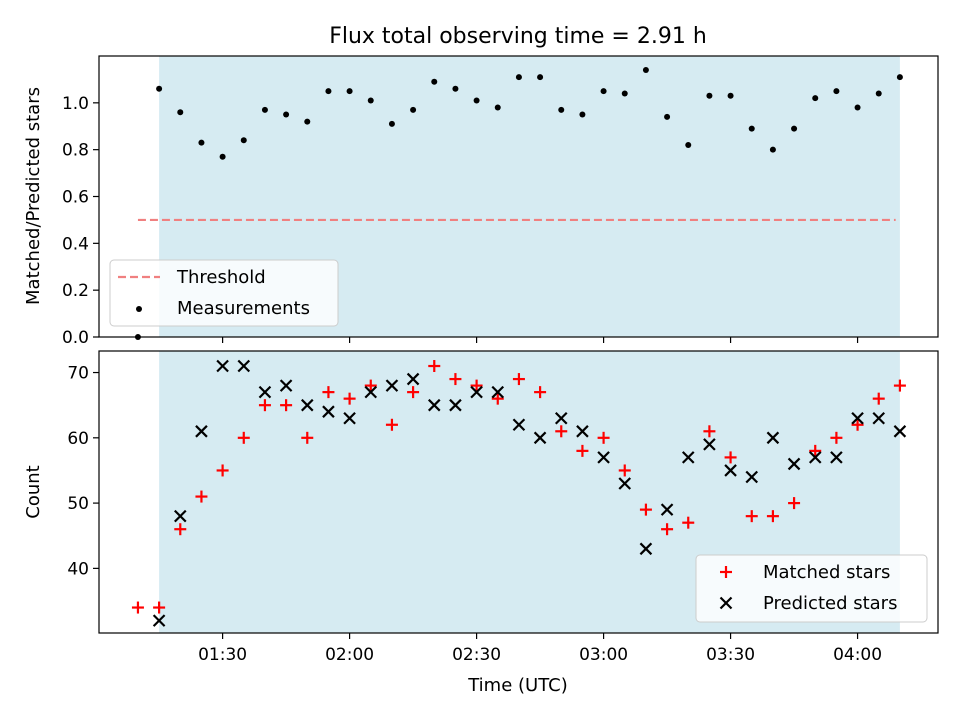 The width and height of the screenshot is (960, 724). I want to click on count-y-tick-label: 60, so click(78, 439).